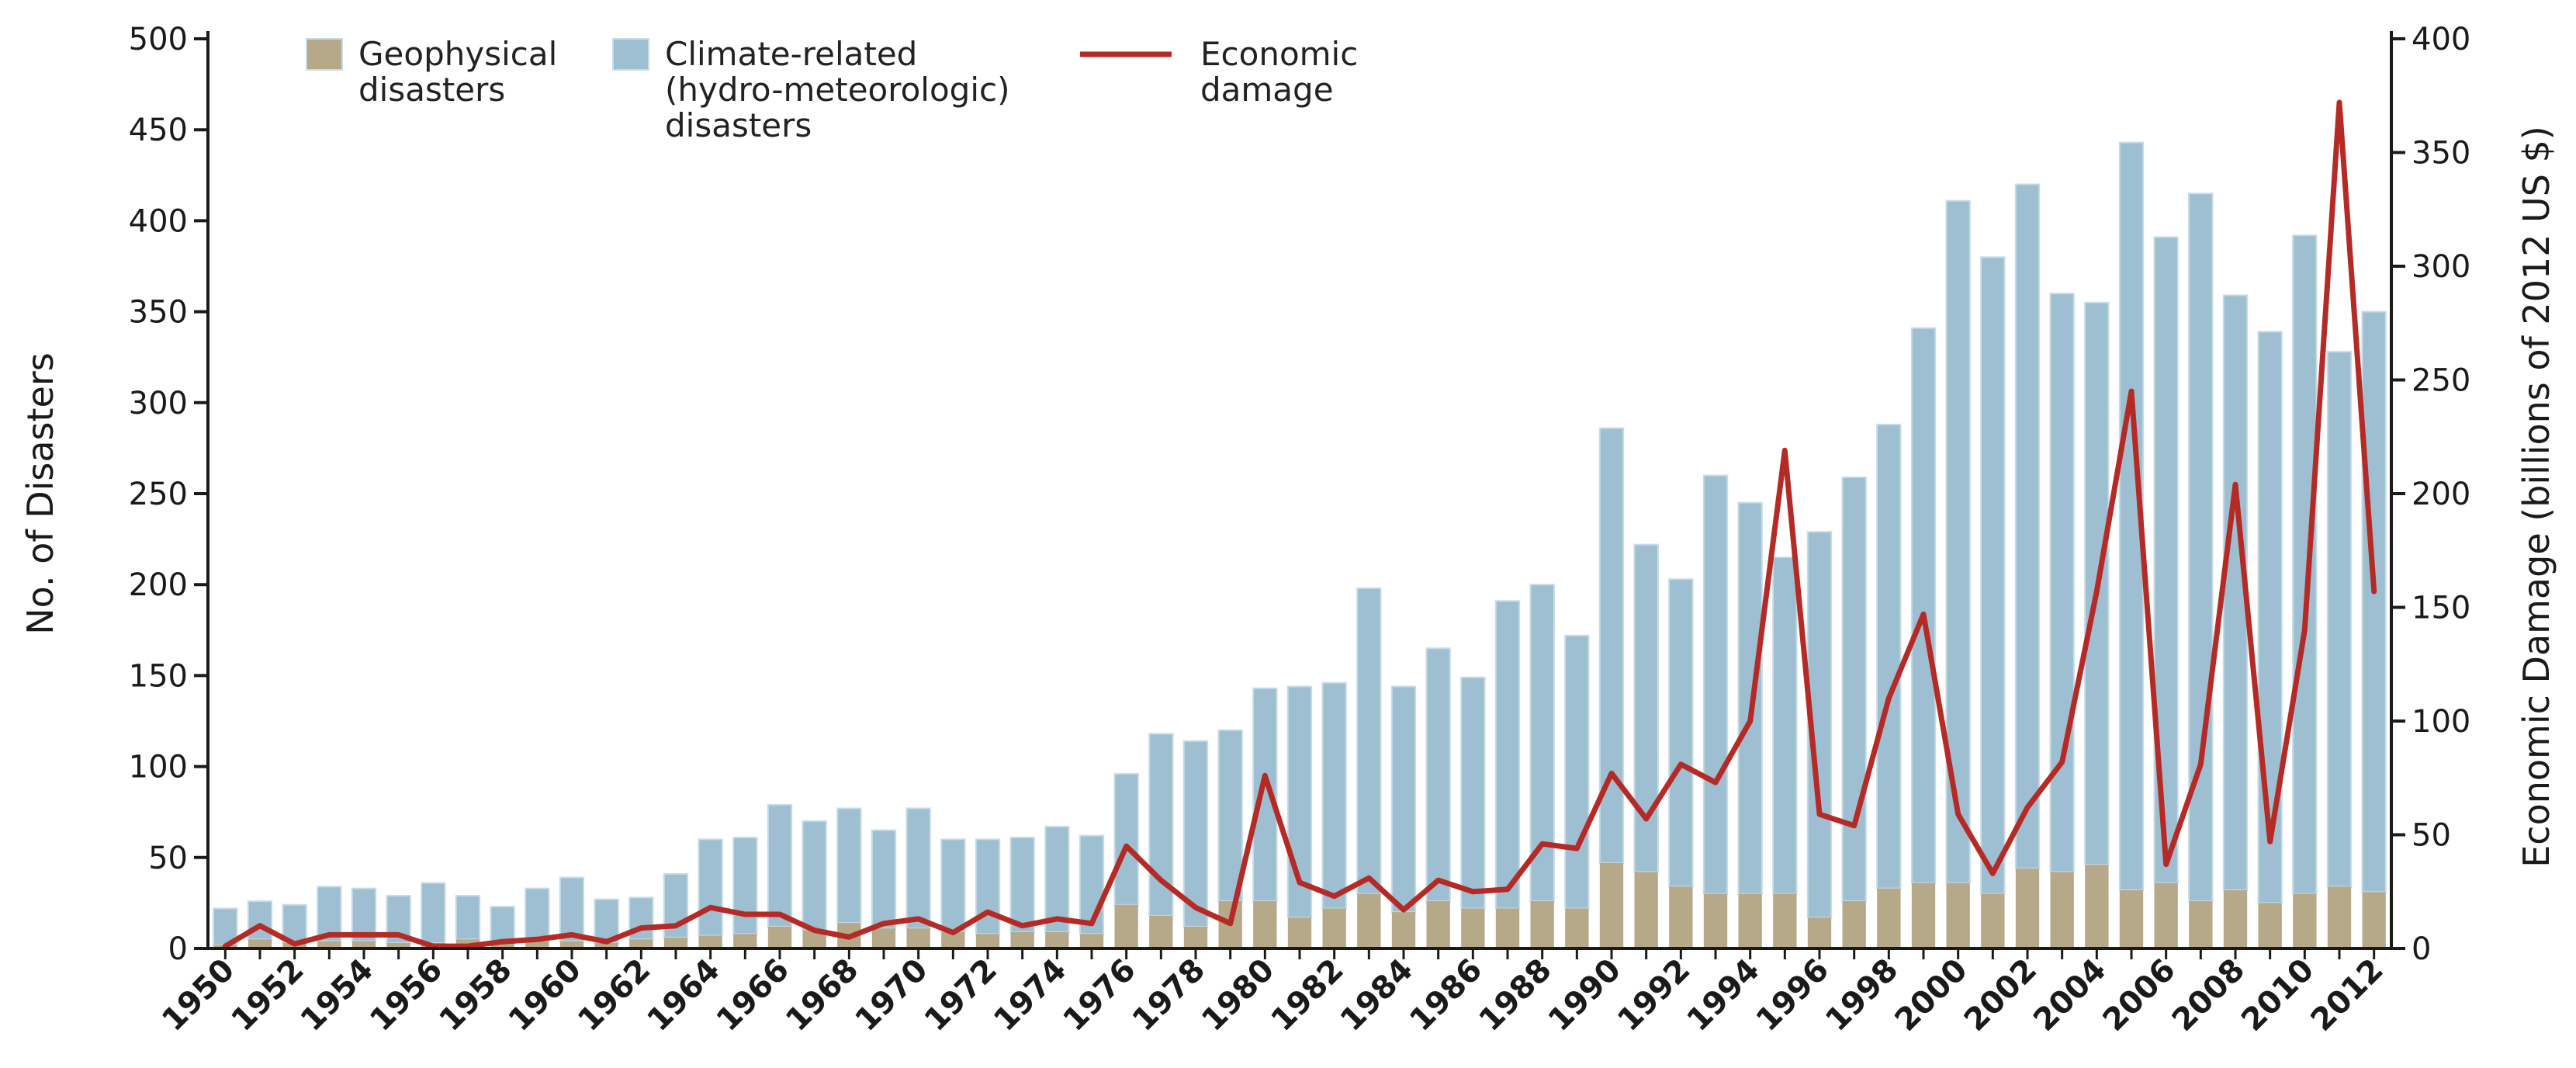  I want to click on x-tick-label-1952: 1952, so click(267, 996).